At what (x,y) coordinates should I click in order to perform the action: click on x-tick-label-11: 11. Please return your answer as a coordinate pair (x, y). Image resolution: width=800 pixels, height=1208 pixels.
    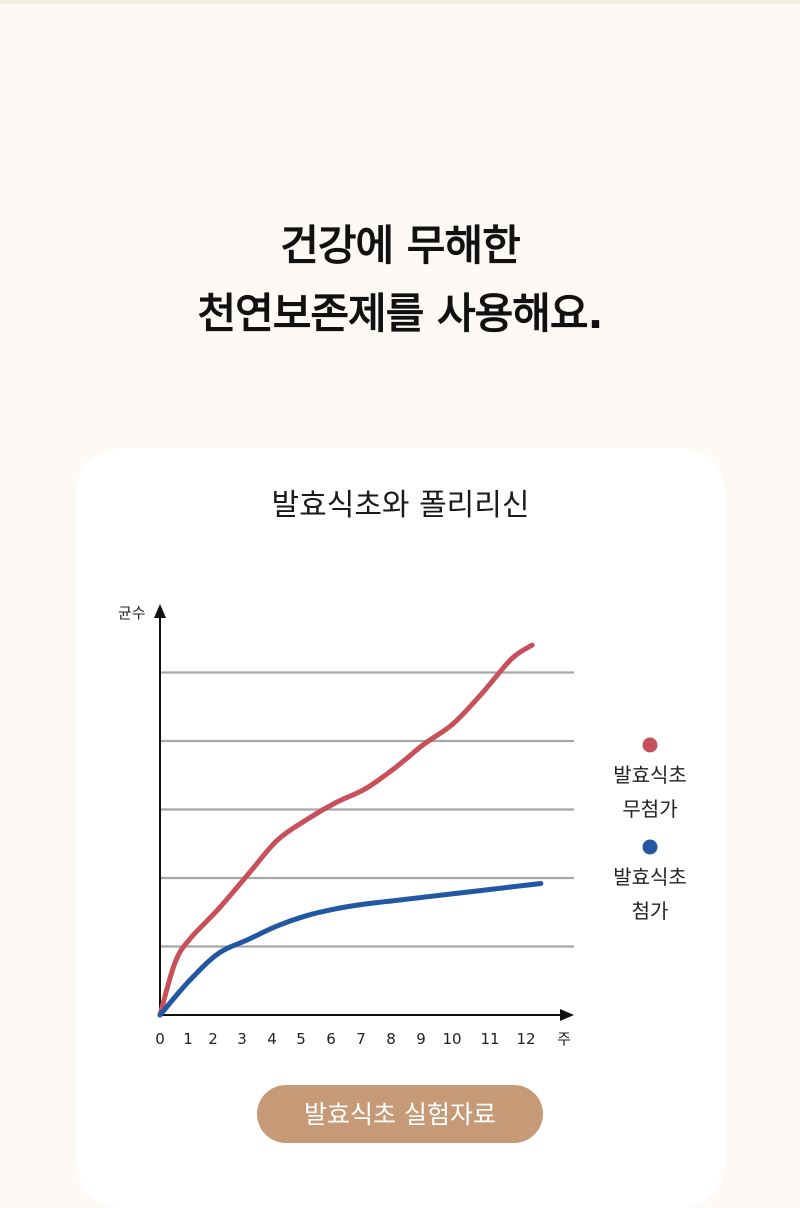
    Looking at the image, I should click on (489, 1039).